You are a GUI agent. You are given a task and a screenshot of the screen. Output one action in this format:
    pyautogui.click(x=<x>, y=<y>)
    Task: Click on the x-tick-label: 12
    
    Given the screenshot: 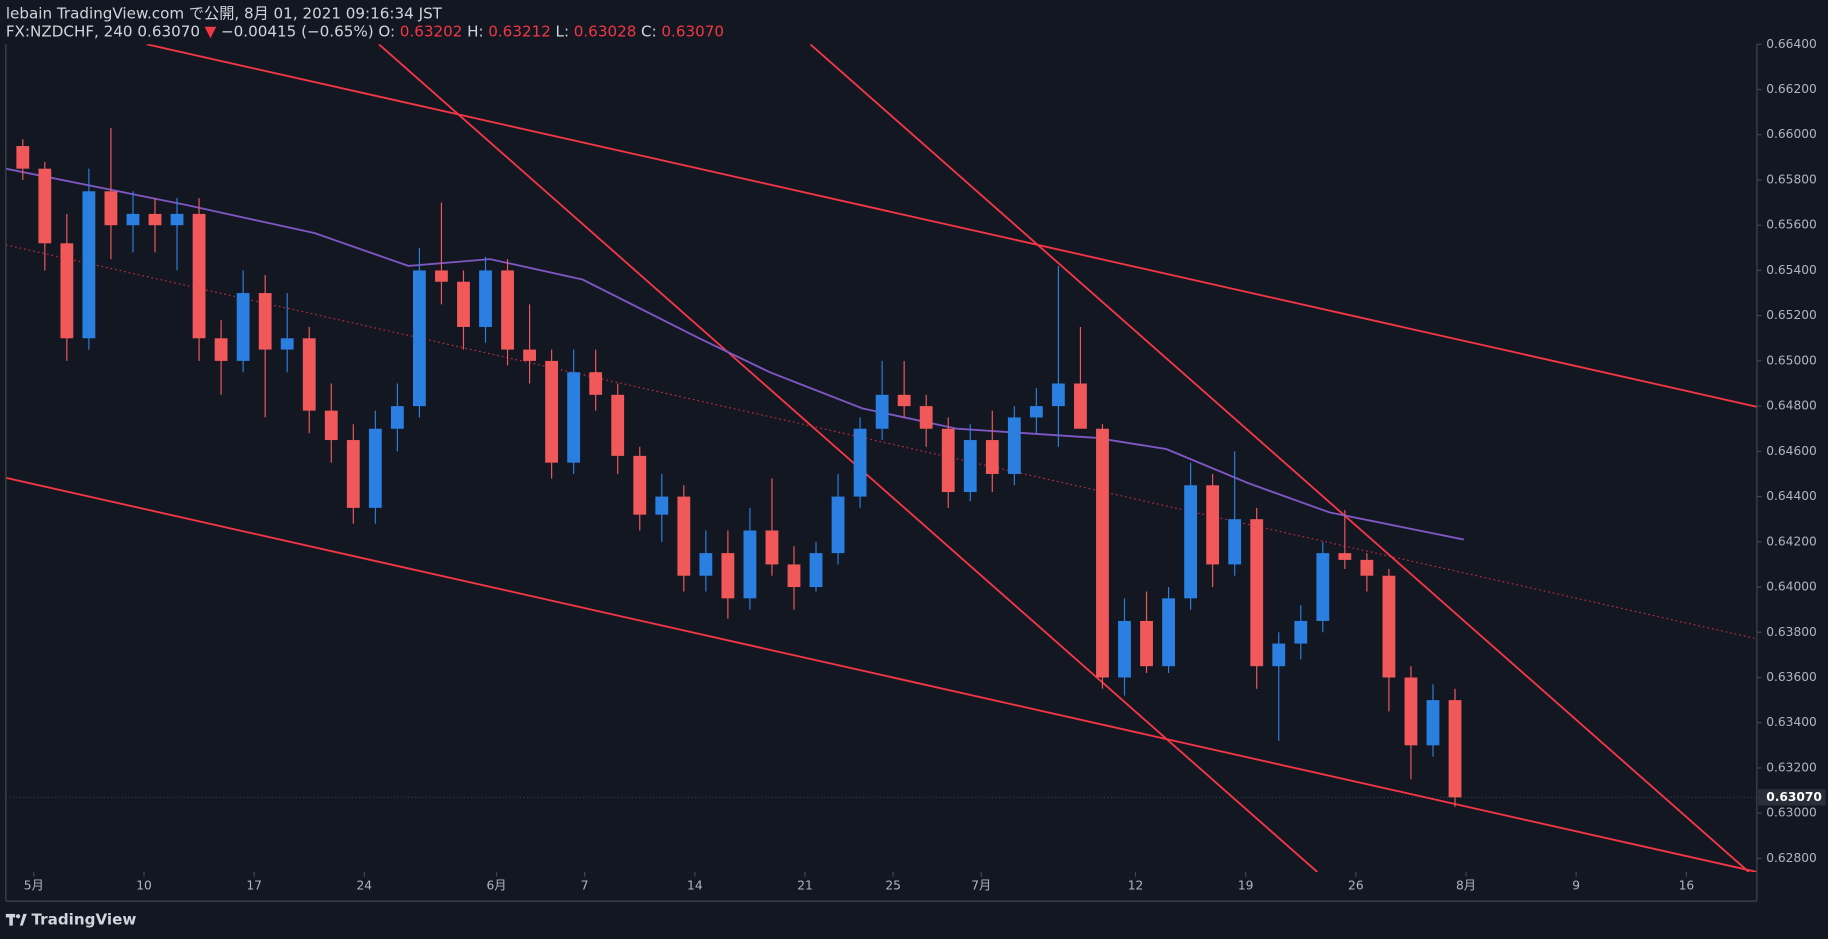 What is the action you would take?
    pyautogui.click(x=1136, y=885)
    